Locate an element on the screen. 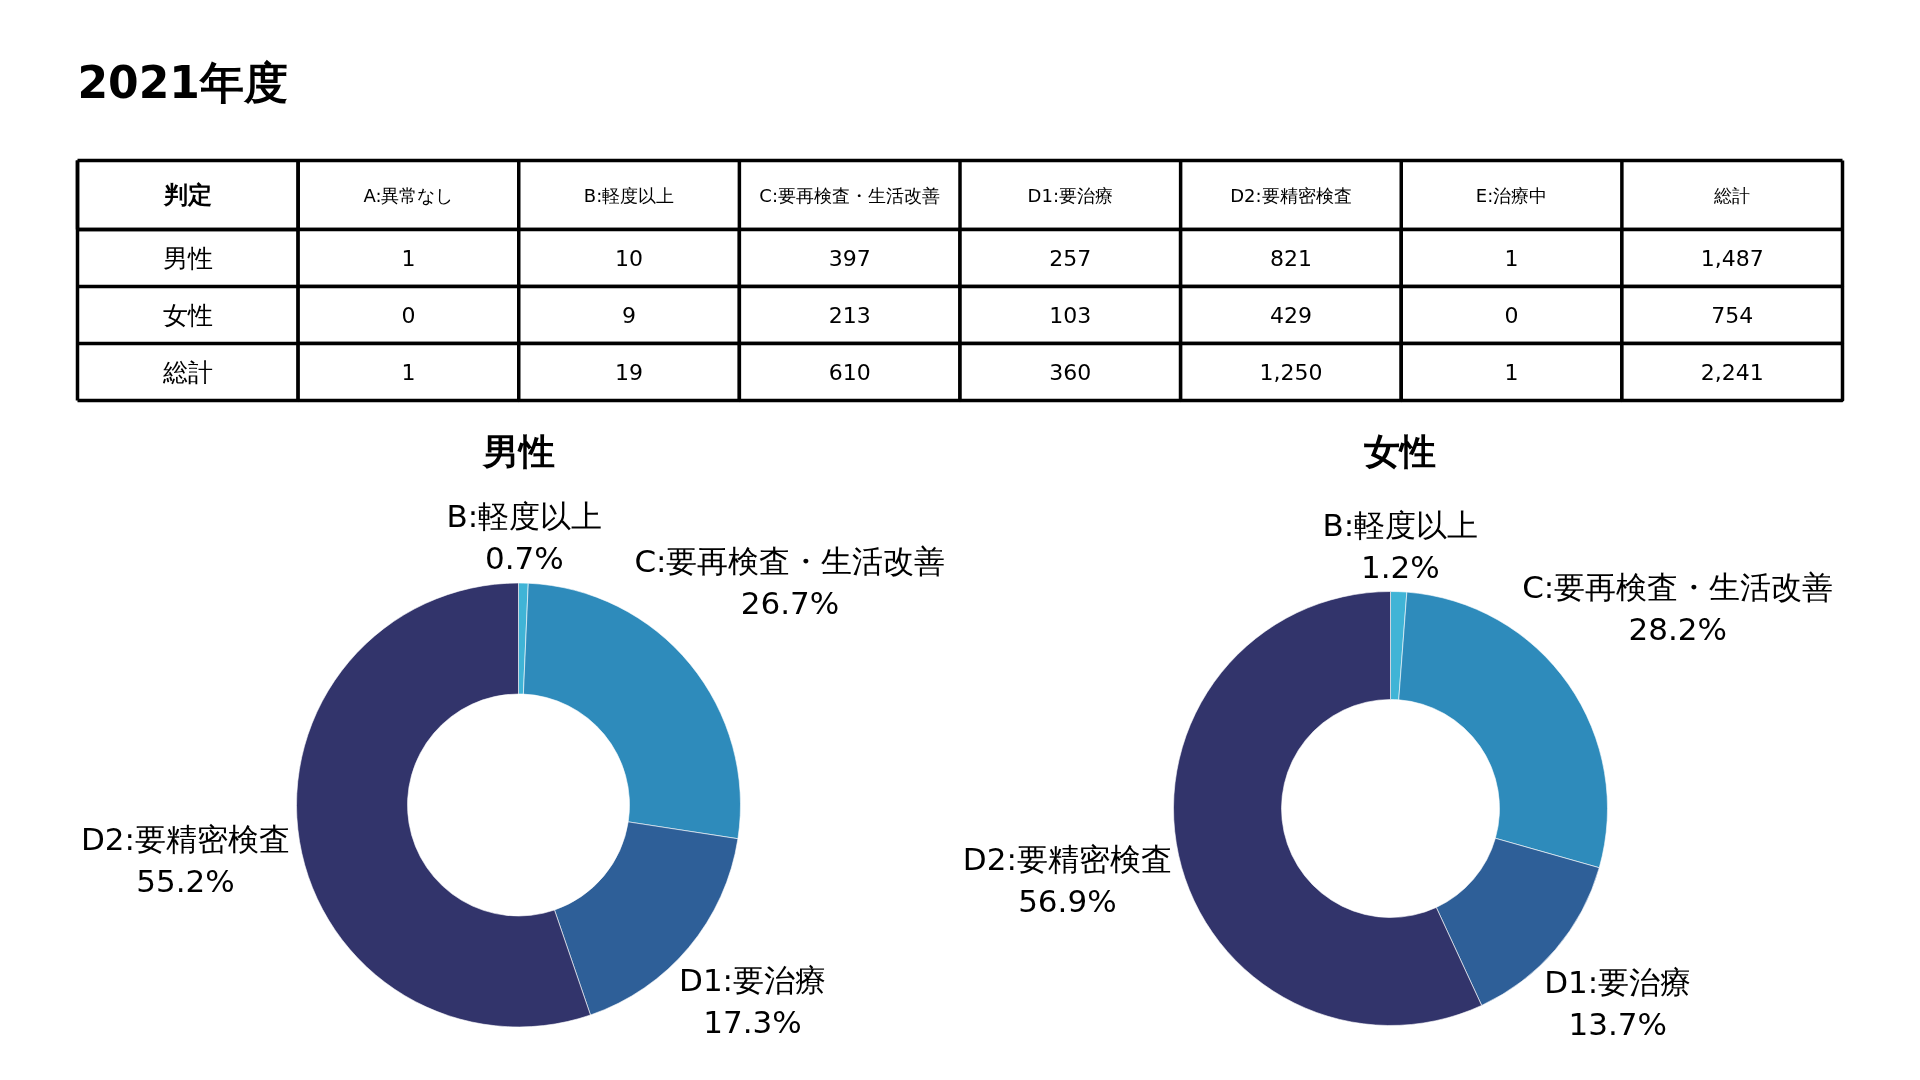 The image size is (1920, 1080). data-label: 56.9% is located at coordinates (1067, 900).